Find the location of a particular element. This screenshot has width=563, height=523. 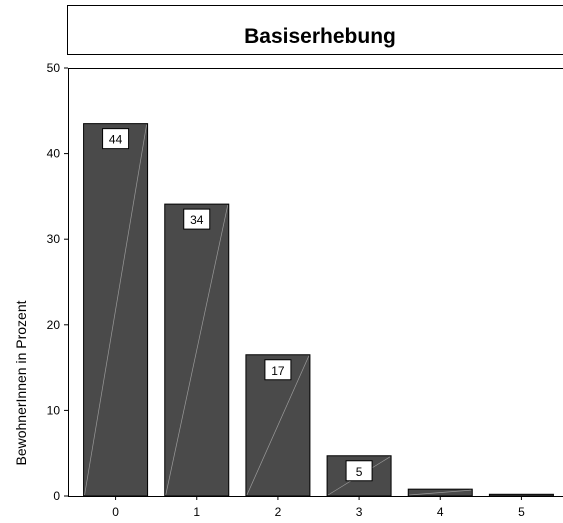

data-label: 5 is located at coordinates (359, 472).